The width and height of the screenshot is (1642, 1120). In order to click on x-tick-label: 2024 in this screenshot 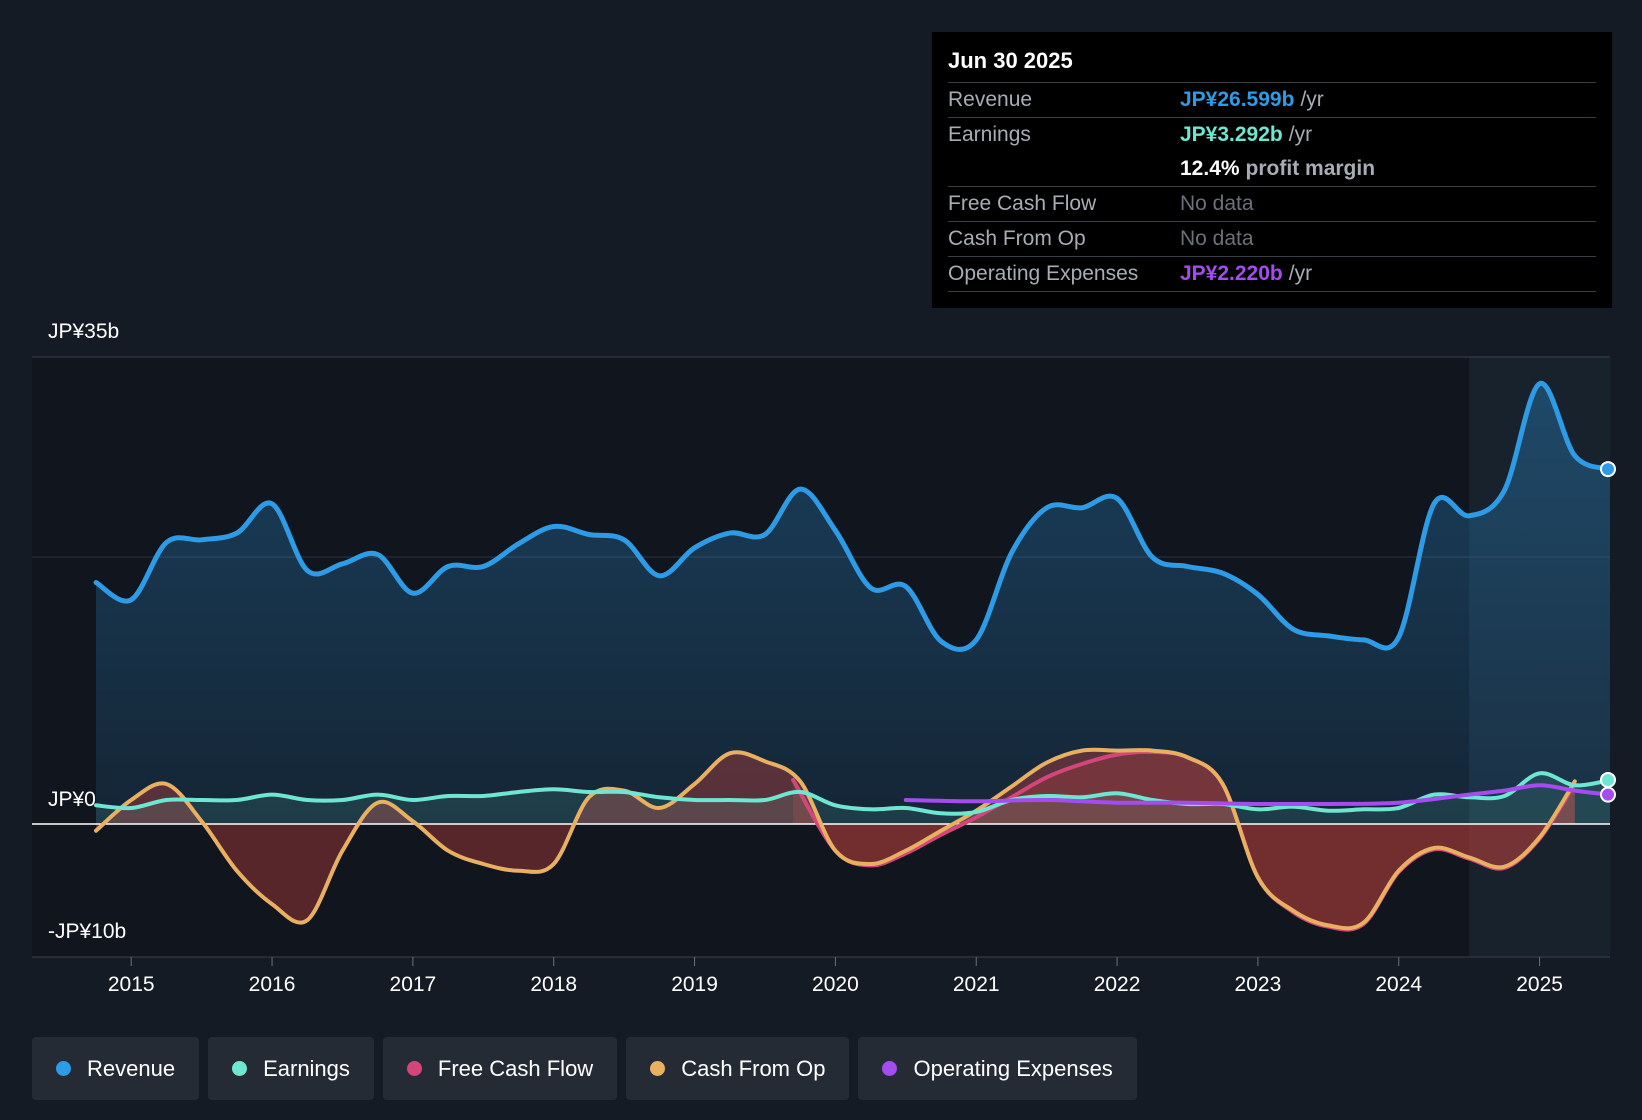, I will do `click(1398, 984)`.